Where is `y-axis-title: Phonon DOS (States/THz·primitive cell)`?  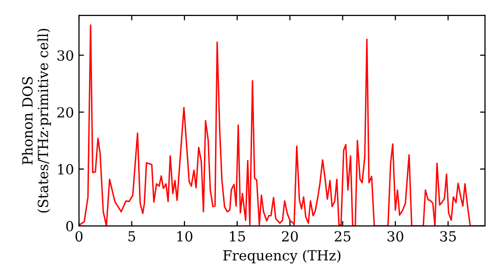 y-axis-title: Phonon DOS (States/THz·primitive cell) is located at coordinates (36, 120).